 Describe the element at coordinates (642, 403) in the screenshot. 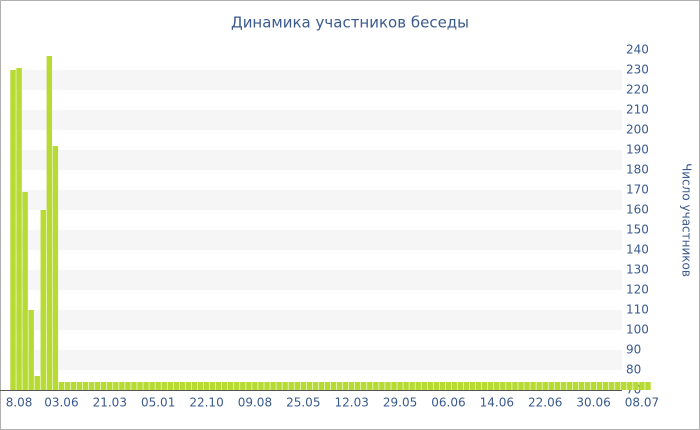

I see `x-tick-label: 08.07` at that location.